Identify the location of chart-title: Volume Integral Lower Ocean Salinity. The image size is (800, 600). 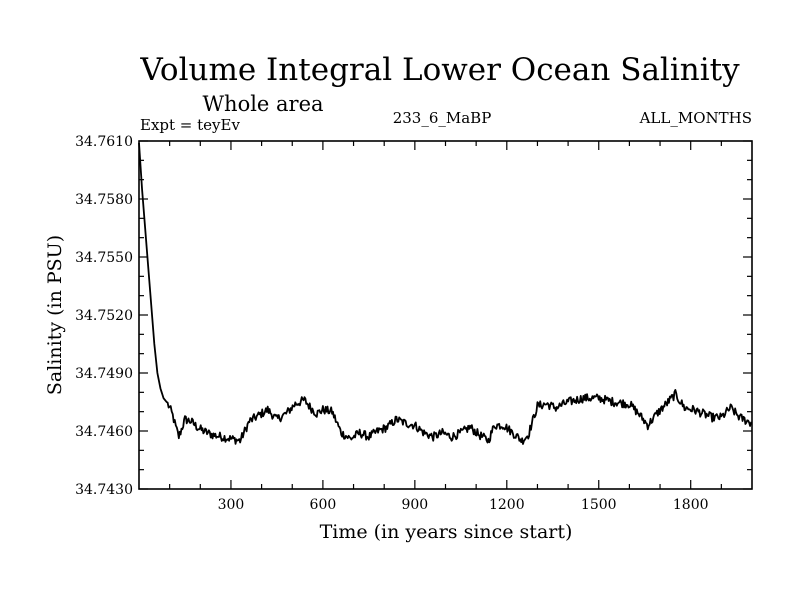
(439, 70).